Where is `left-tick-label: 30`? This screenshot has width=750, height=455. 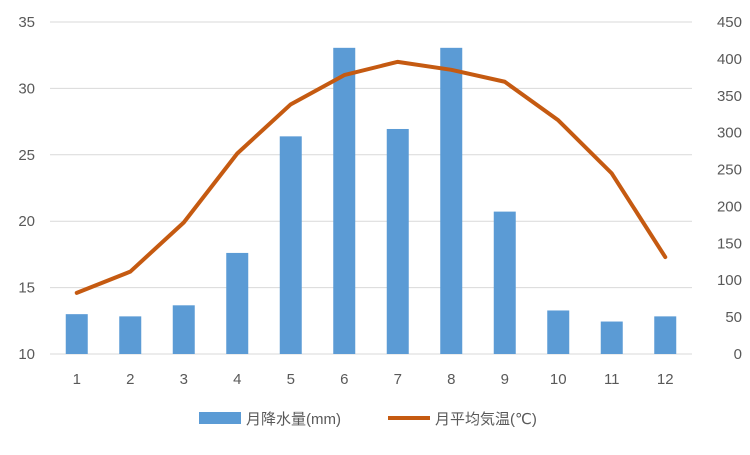
left-tick-label: 30 is located at coordinates (26, 88).